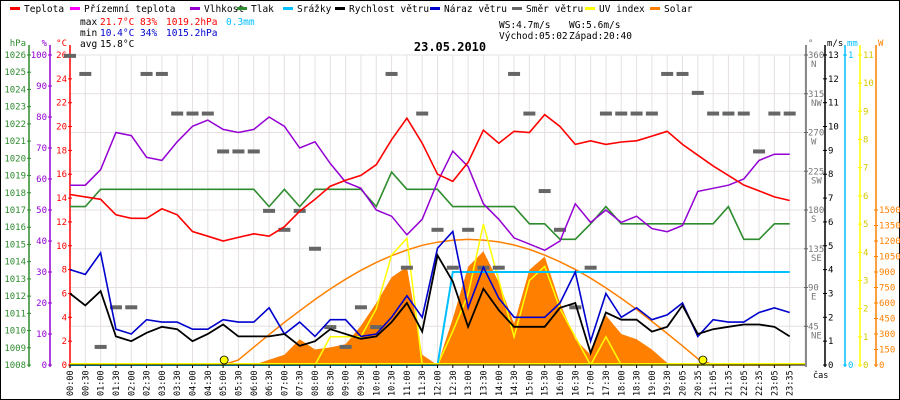 The width and height of the screenshot is (900, 400). What do you see at coordinates (729, 383) in the screenshot?
I see `x-tick-label: 21:35` at bounding box center [729, 383].